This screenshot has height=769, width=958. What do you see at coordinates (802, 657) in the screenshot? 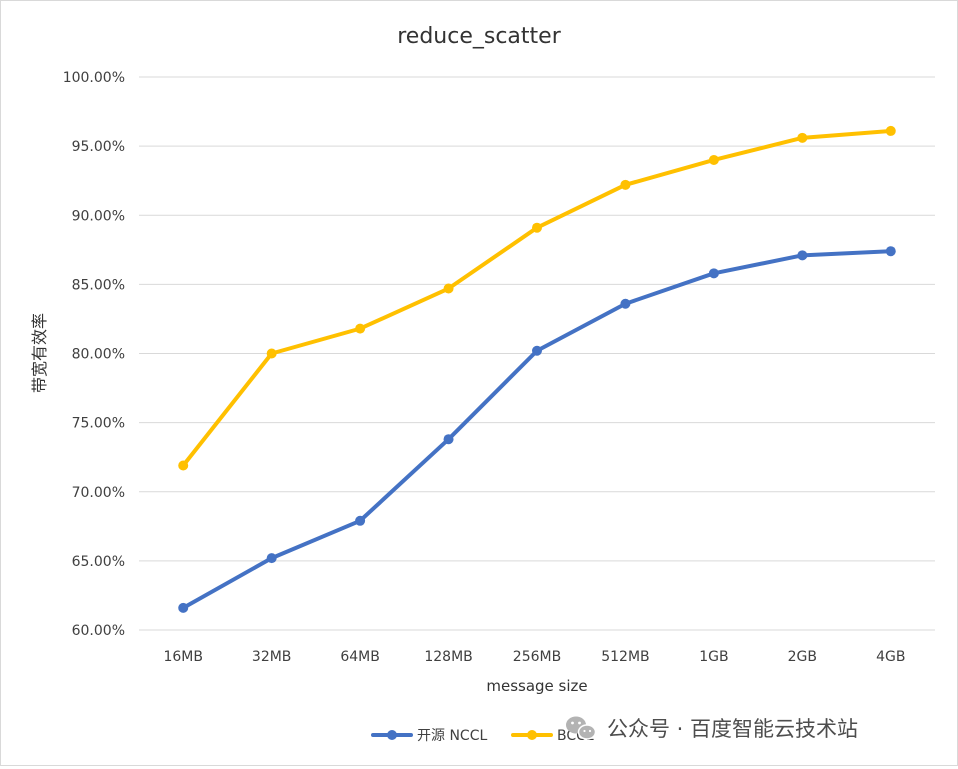
I see `x-tick-label: 2GB` at bounding box center [802, 657].